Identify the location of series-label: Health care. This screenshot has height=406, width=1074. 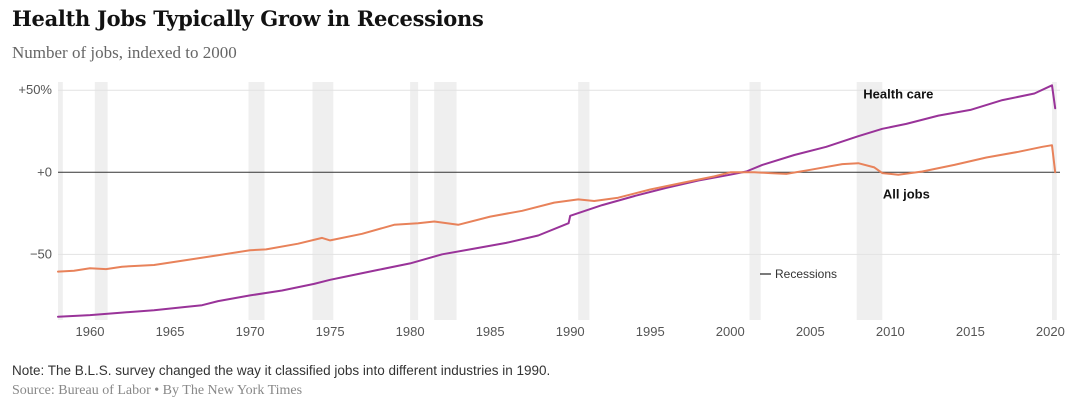
(898, 93).